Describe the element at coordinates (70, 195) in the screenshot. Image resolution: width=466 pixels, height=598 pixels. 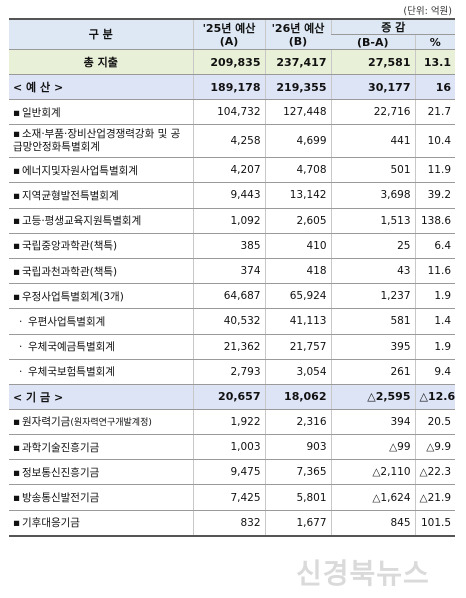
I see `row-label-text: 지역균형발전특별회계` at that location.